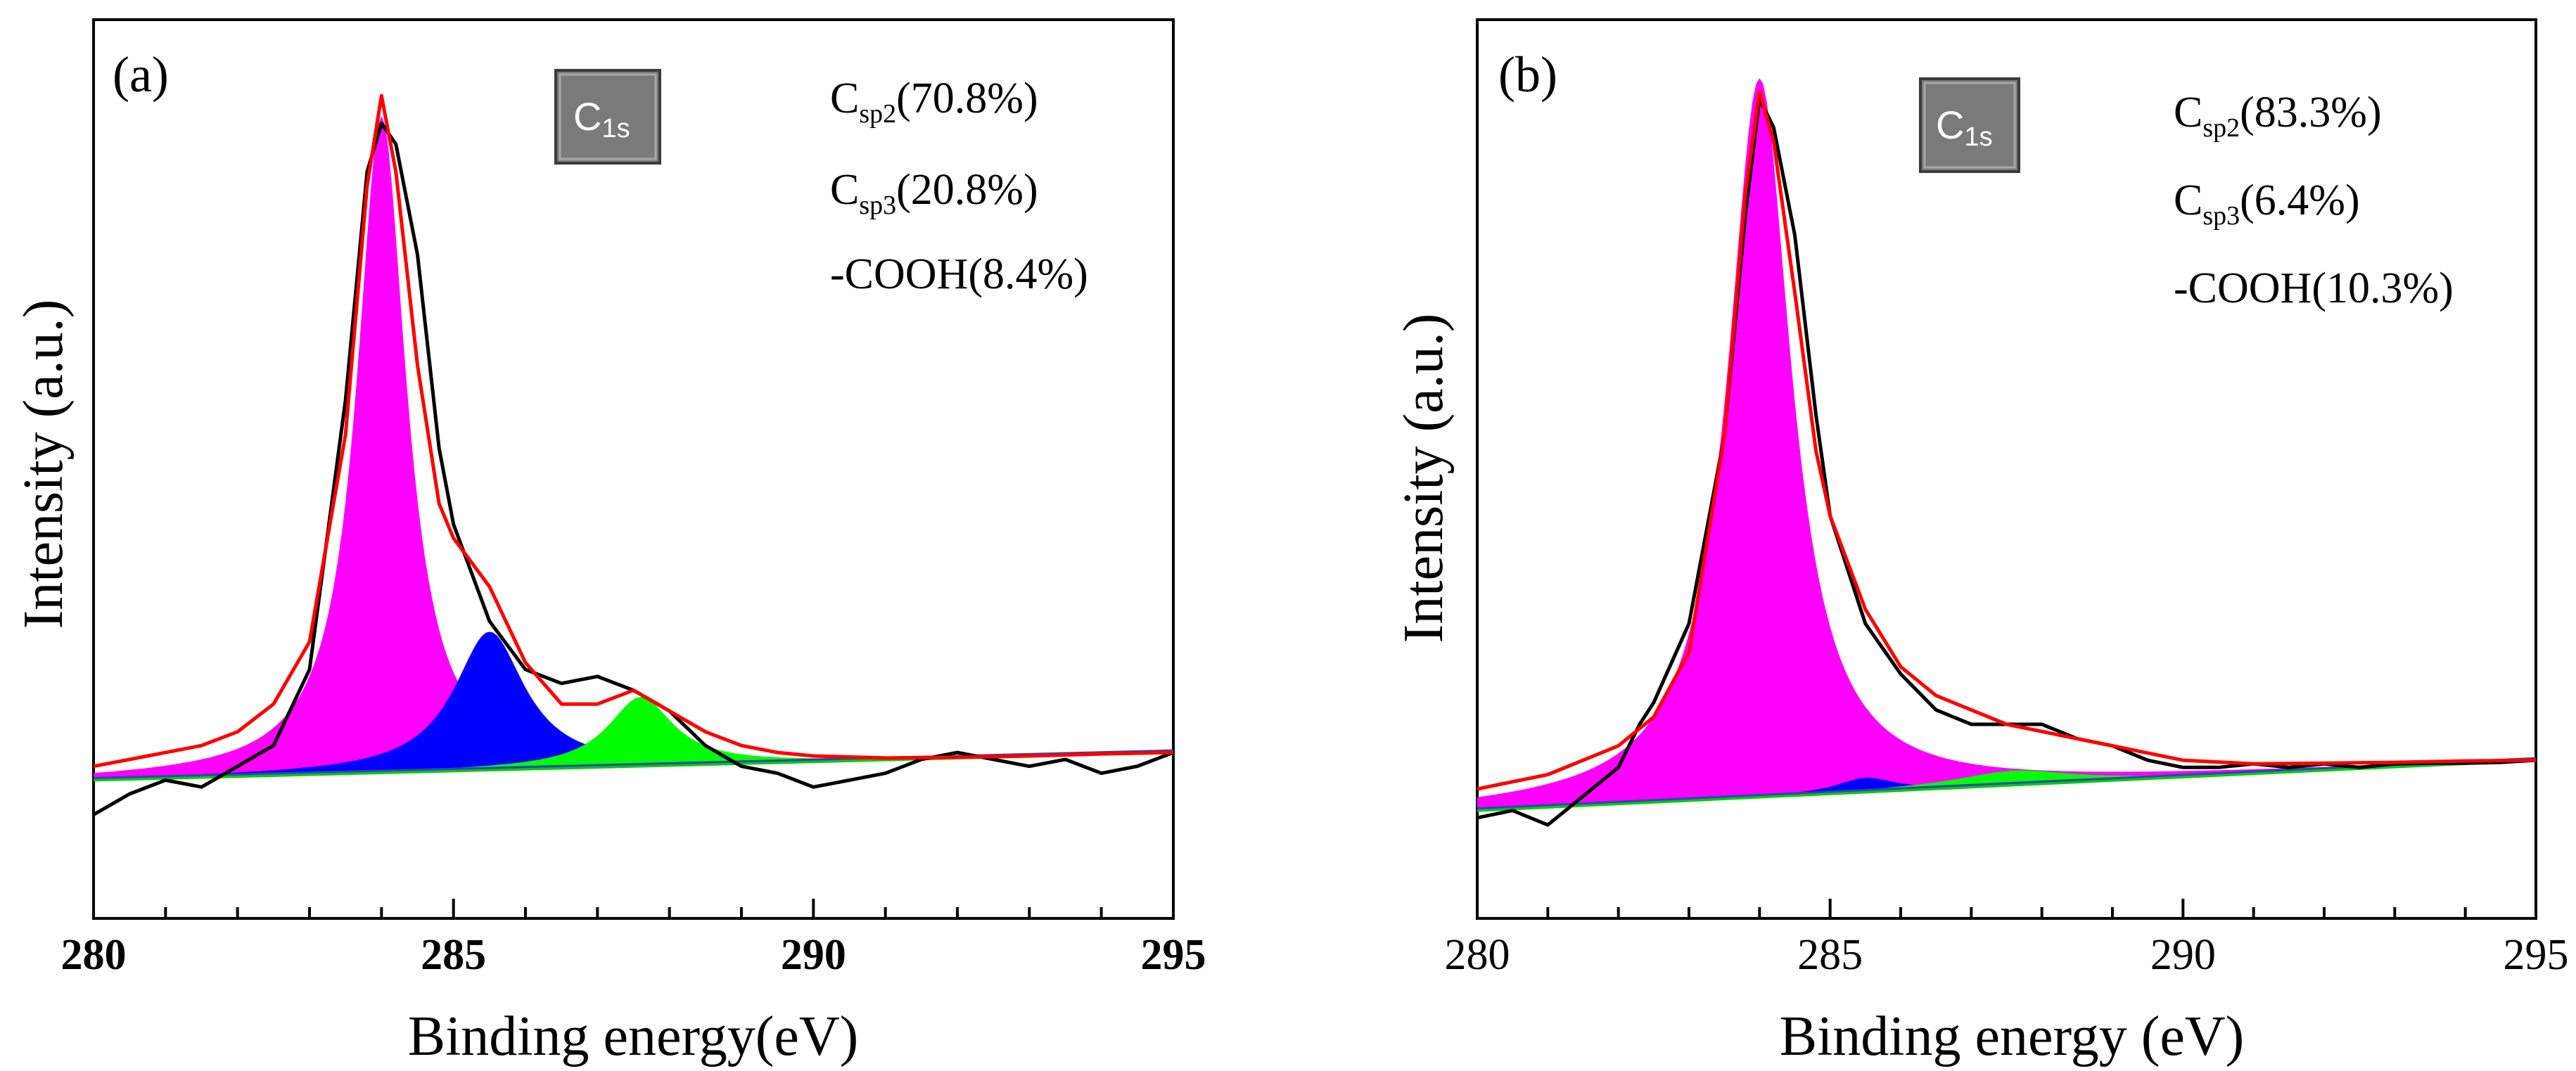 This screenshot has height=1071, width=2576. Describe the element at coordinates (633, 1036) in the screenshot. I see `panel-a-xlabel: Binding energy(eV)` at that location.